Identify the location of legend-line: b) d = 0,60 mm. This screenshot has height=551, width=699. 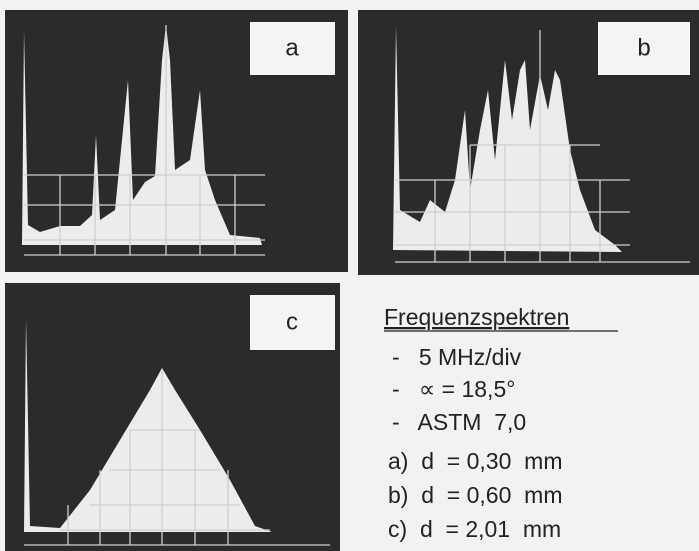
(475, 495).